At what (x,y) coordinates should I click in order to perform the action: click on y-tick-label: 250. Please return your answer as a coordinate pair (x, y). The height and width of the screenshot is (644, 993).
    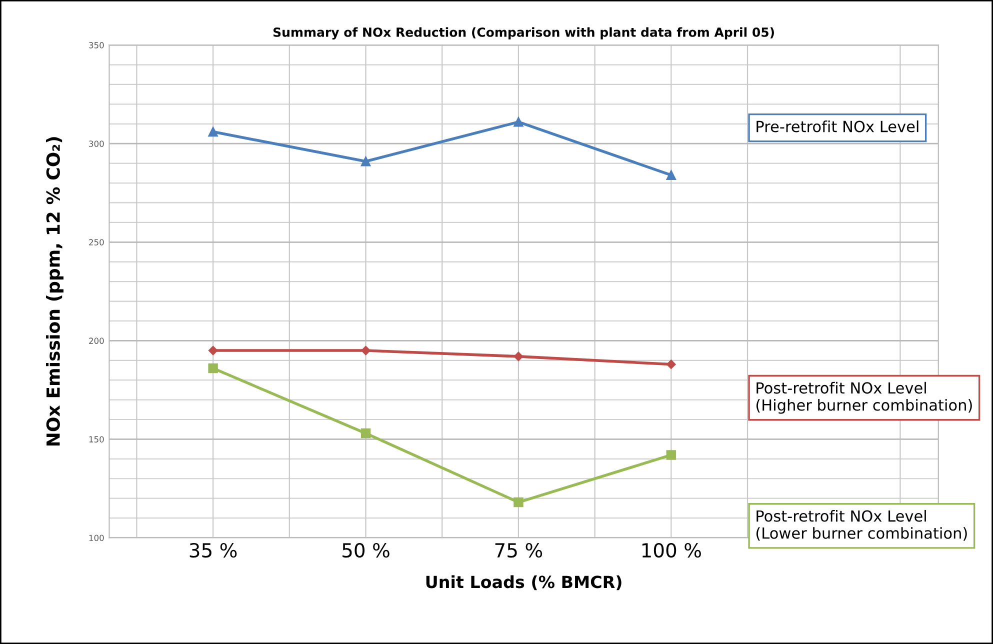
    Looking at the image, I should click on (96, 242).